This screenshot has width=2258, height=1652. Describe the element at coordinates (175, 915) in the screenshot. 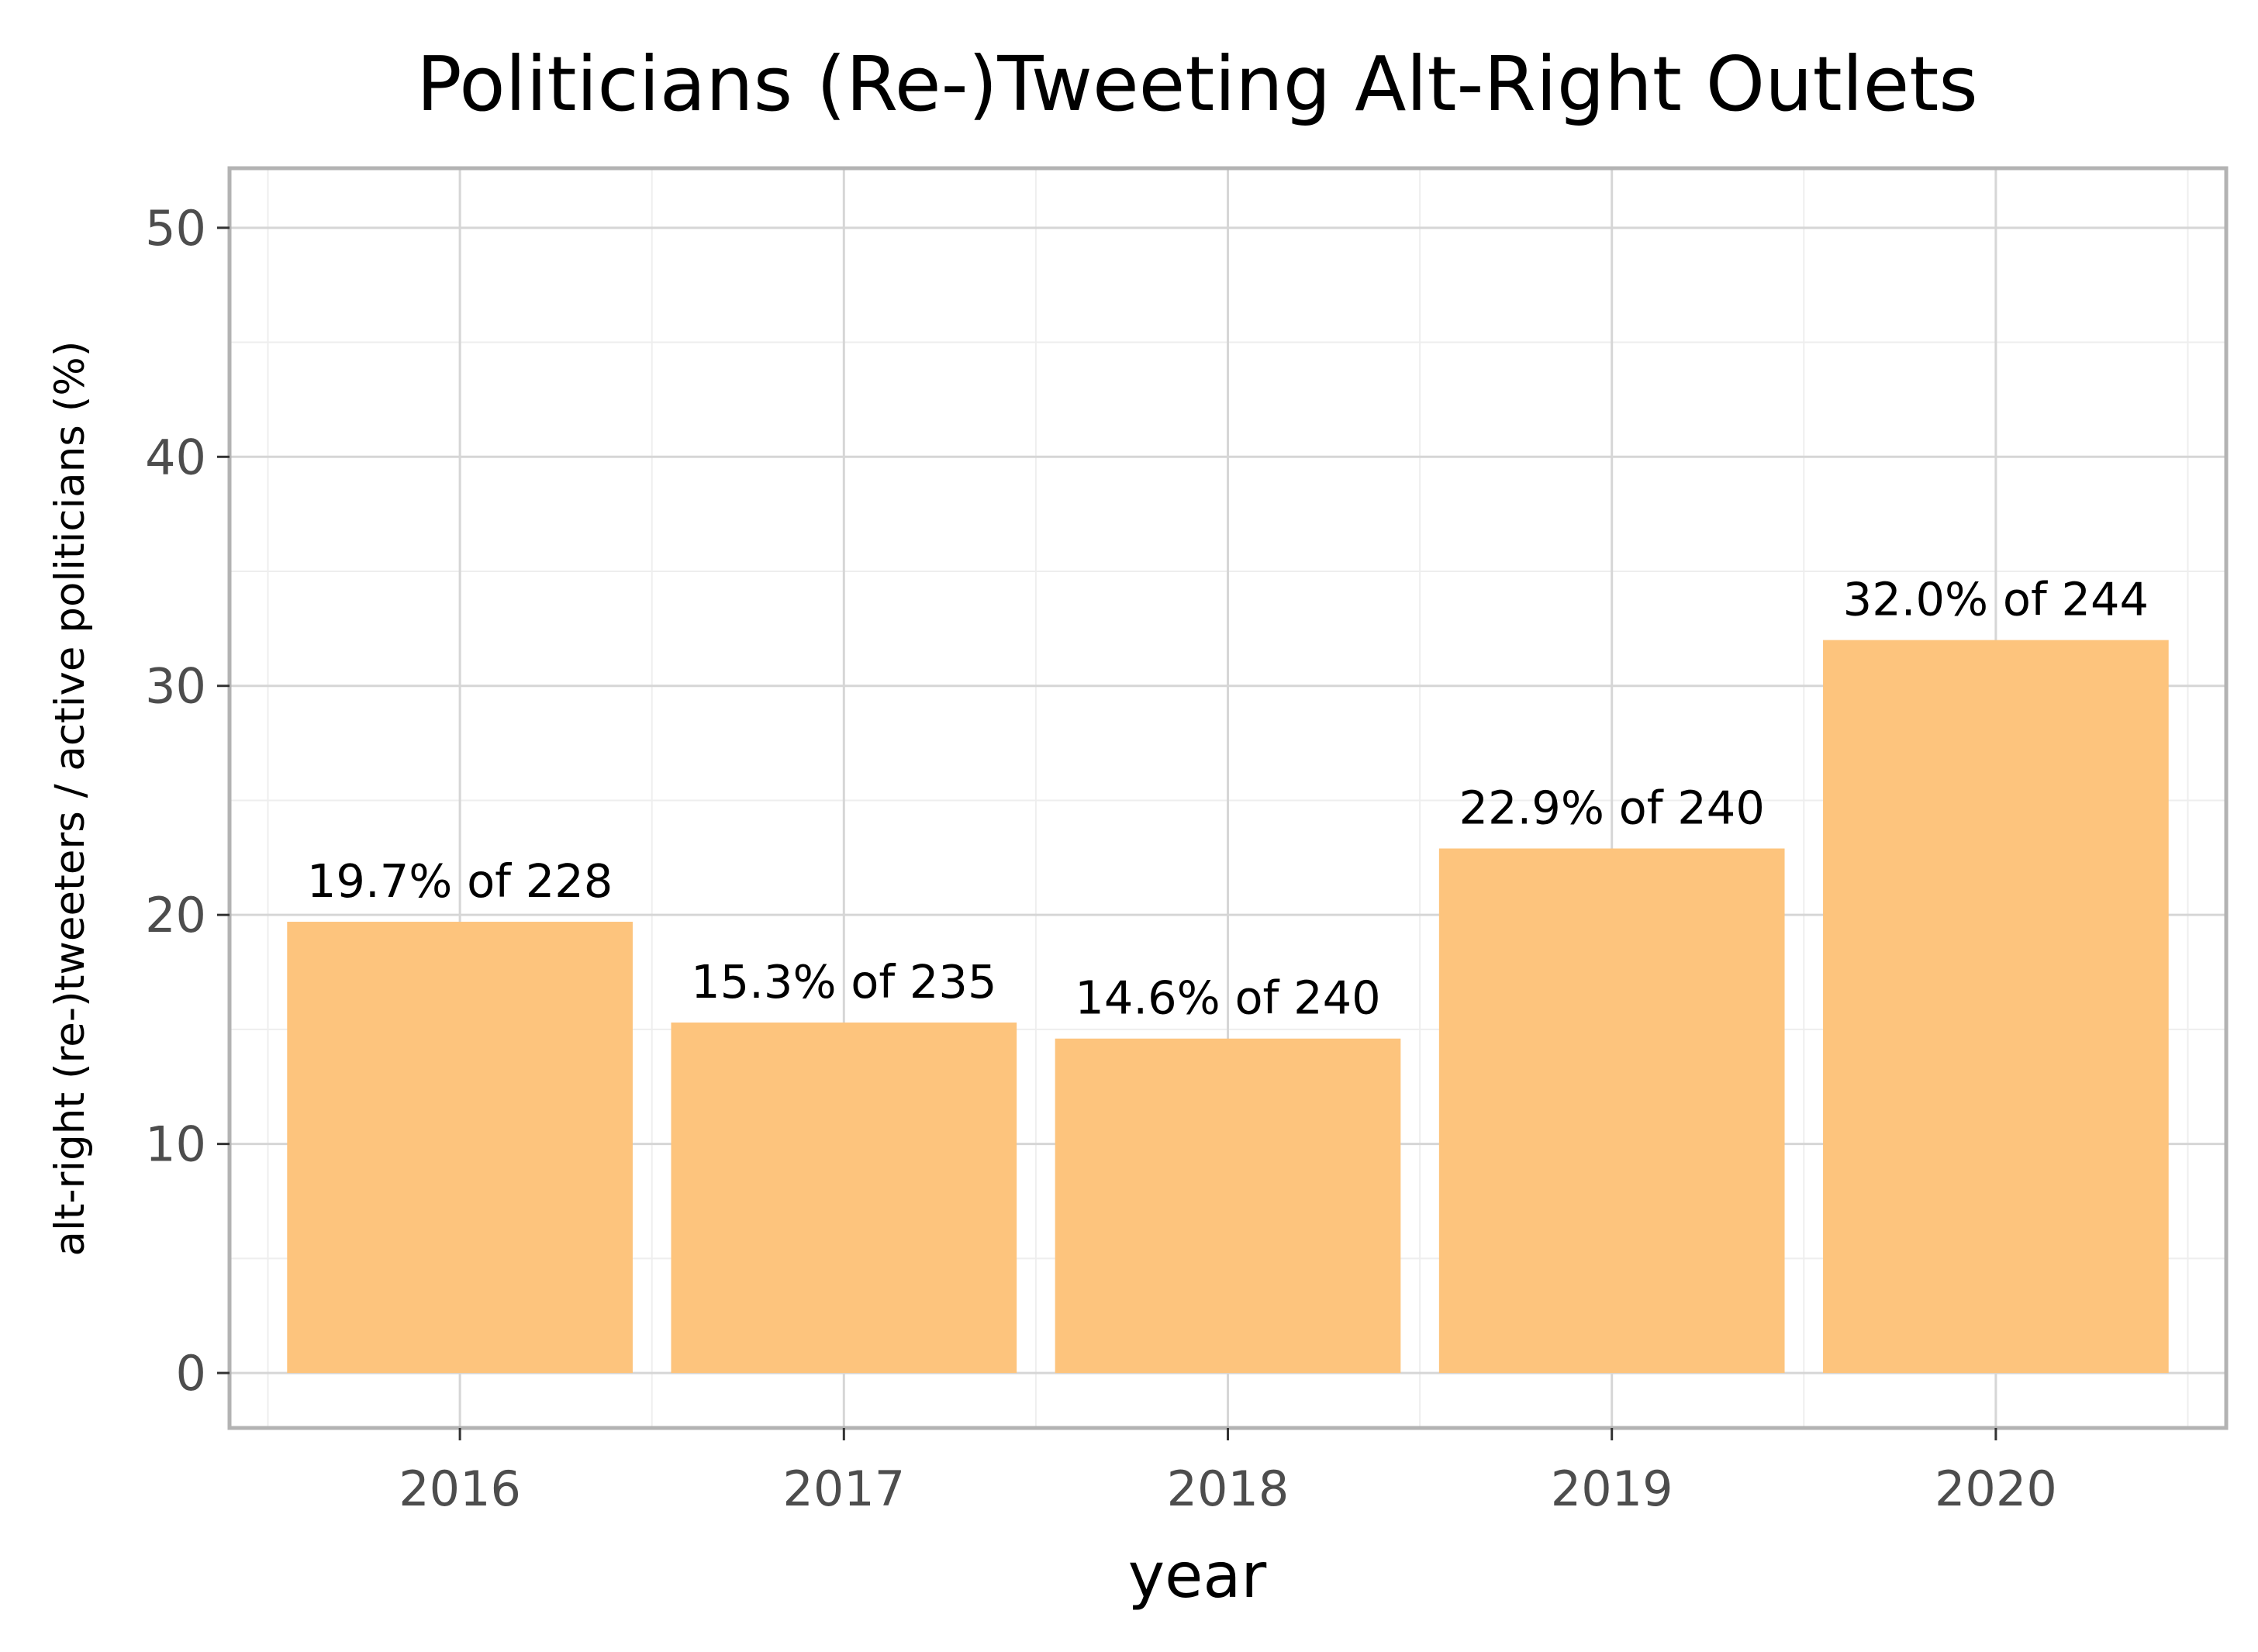

I see `y-tick-label: 20` at that location.